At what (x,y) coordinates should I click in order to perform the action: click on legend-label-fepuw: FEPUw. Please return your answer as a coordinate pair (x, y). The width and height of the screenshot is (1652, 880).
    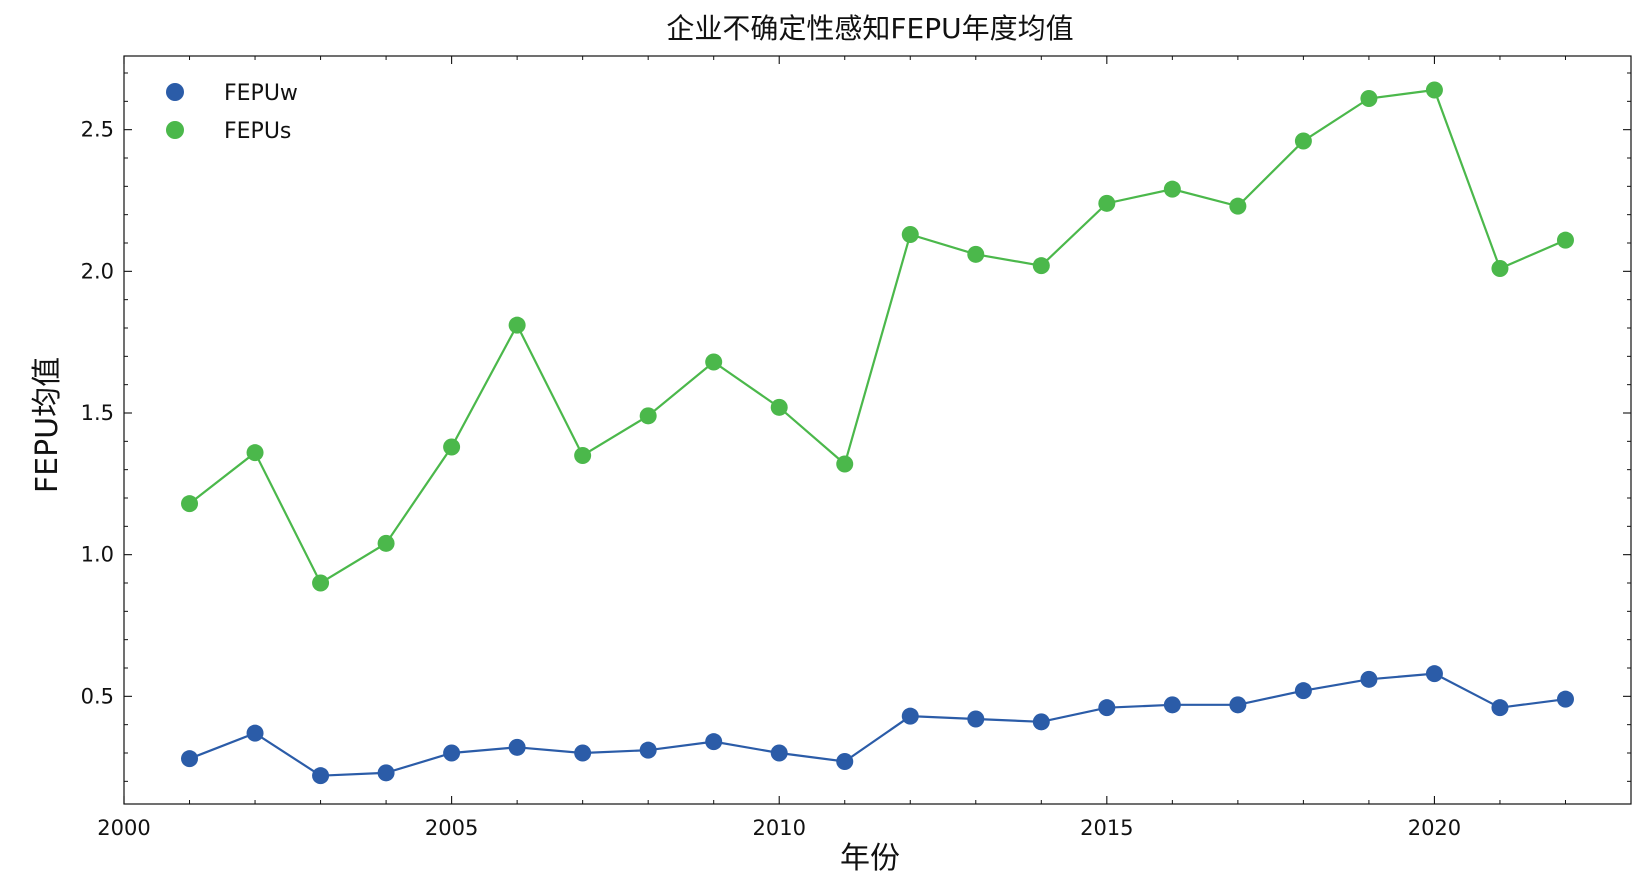
    Looking at the image, I should click on (261, 93).